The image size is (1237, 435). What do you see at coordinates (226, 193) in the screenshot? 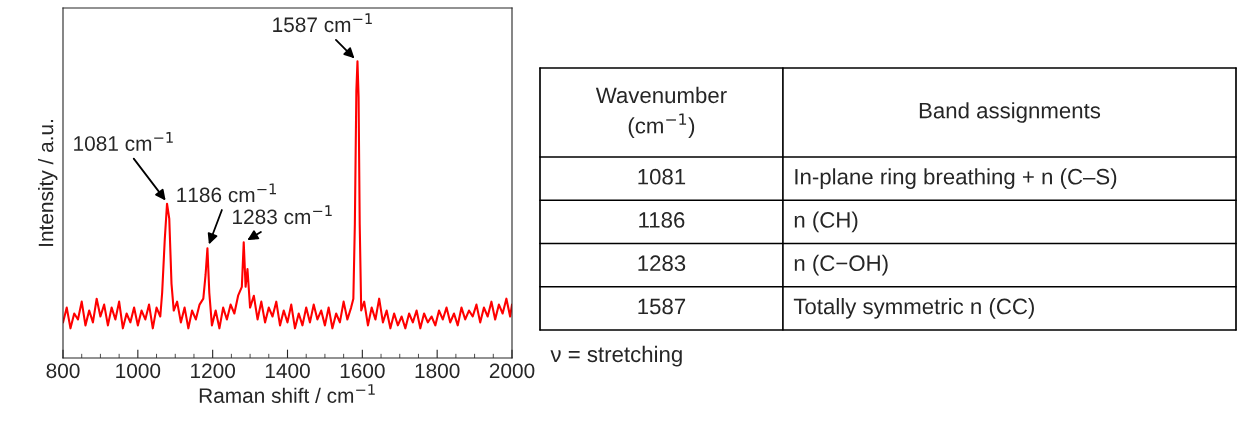
I see `annotation: 1186 cm$^{−1}$` at bounding box center [226, 193].